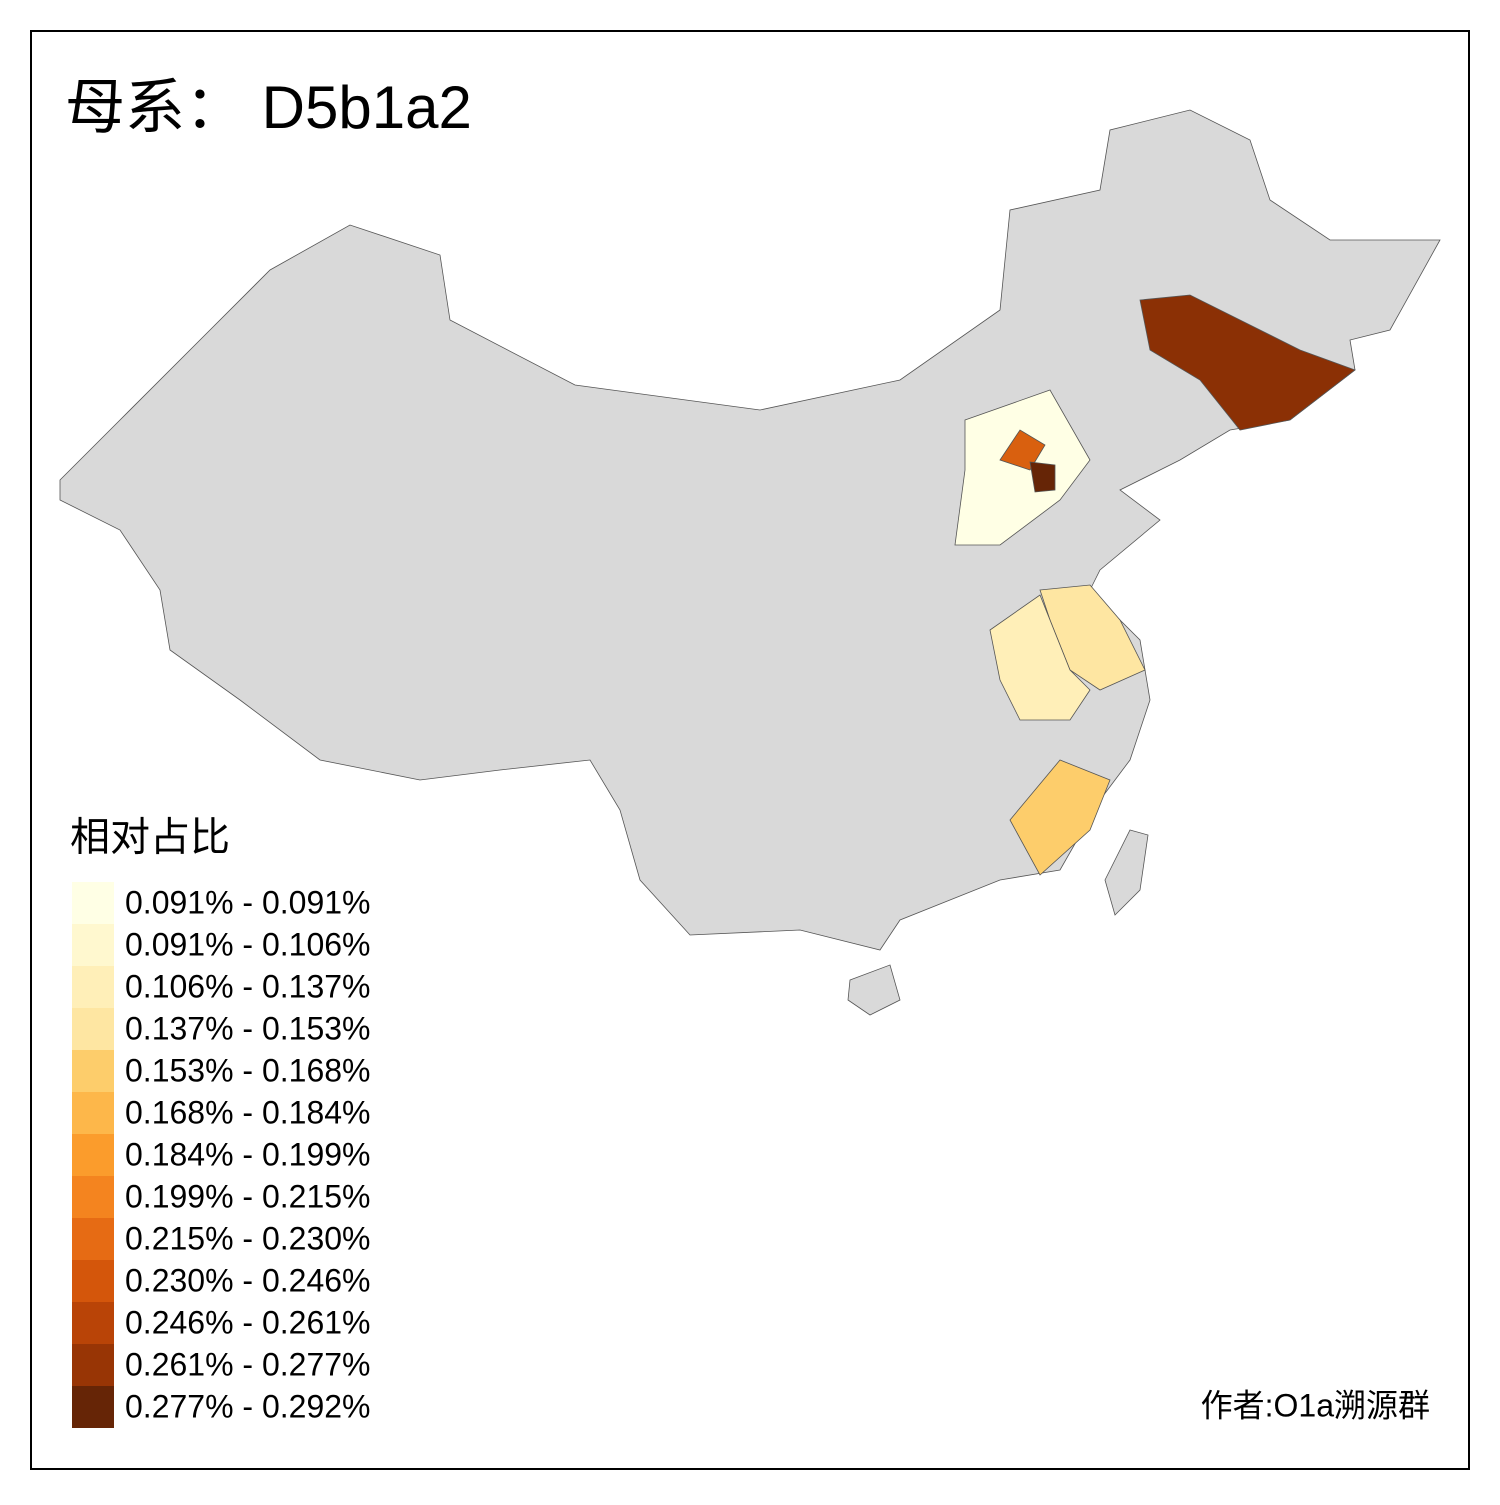  Describe the element at coordinates (248, 1238) in the screenshot. I see `legend-label: 0.215% - 0.230%` at that location.